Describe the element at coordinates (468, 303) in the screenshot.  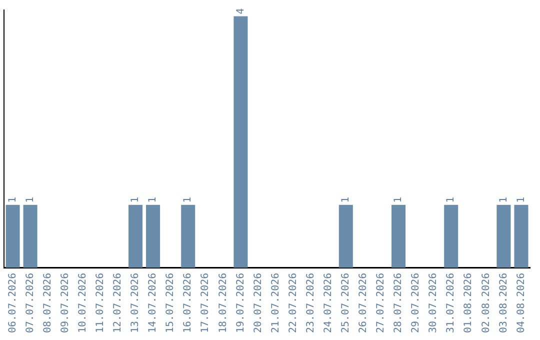
I see `x-tick-label: 01.08.2026` at that location.